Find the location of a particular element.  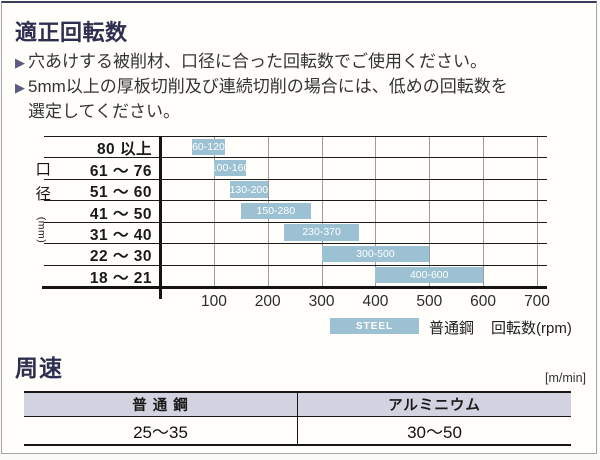

speed-table-value-row: 25～35 30～50 is located at coordinates (297, 430).